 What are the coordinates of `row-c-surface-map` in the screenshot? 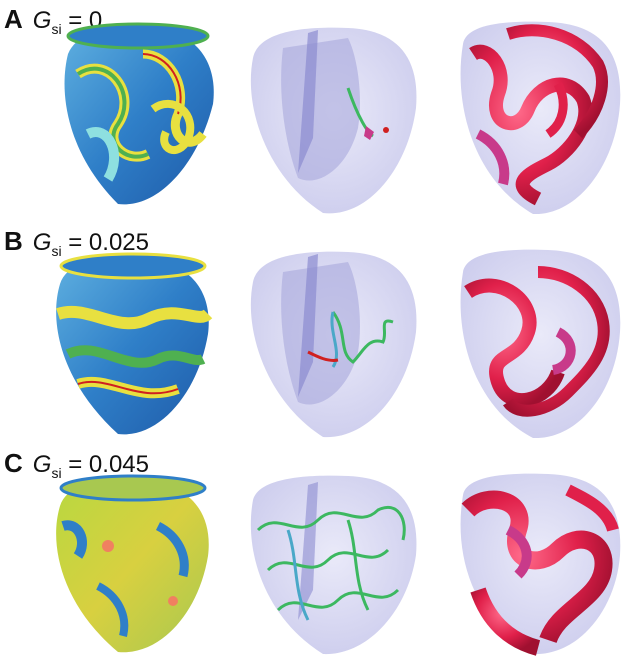 It's located at (128, 561).